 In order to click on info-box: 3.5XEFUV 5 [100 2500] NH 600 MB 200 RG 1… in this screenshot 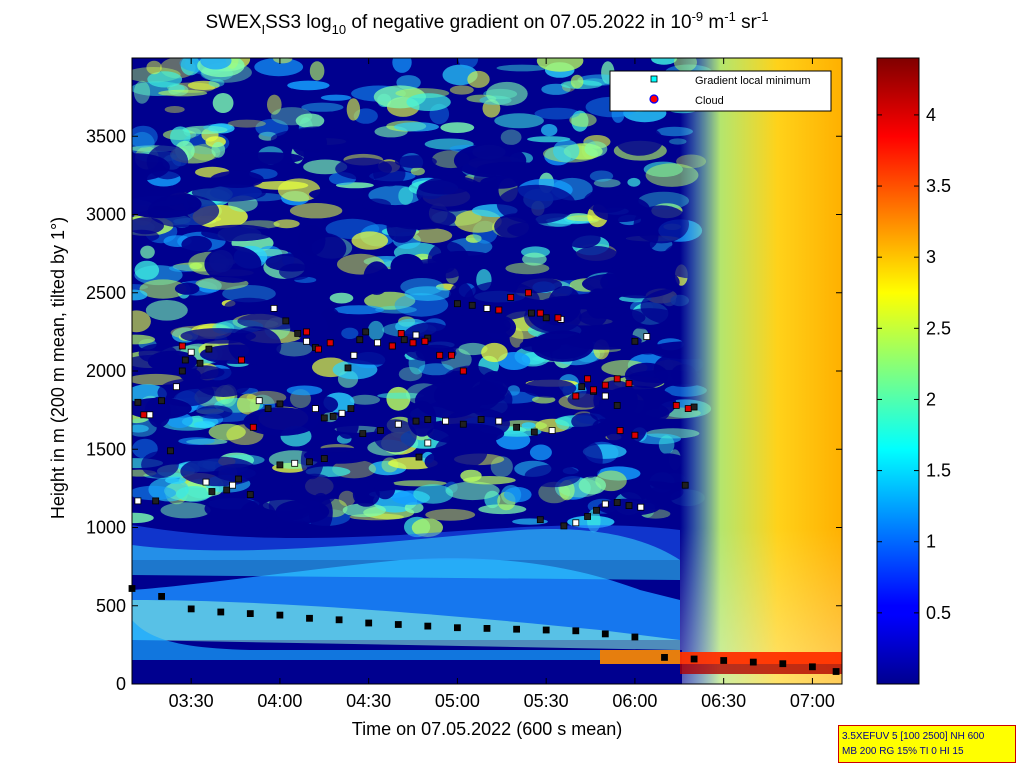, I will do `click(927, 744)`.